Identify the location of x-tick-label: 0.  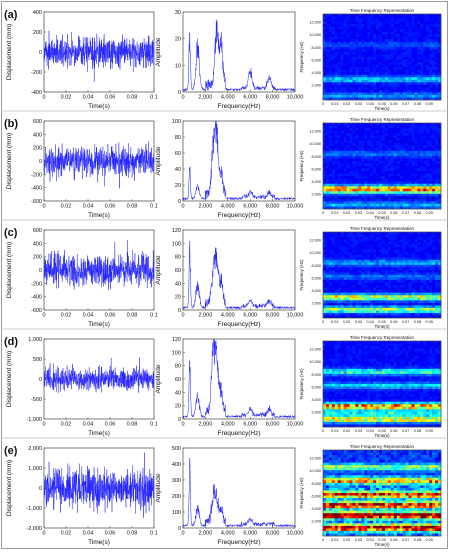
(323, 104).